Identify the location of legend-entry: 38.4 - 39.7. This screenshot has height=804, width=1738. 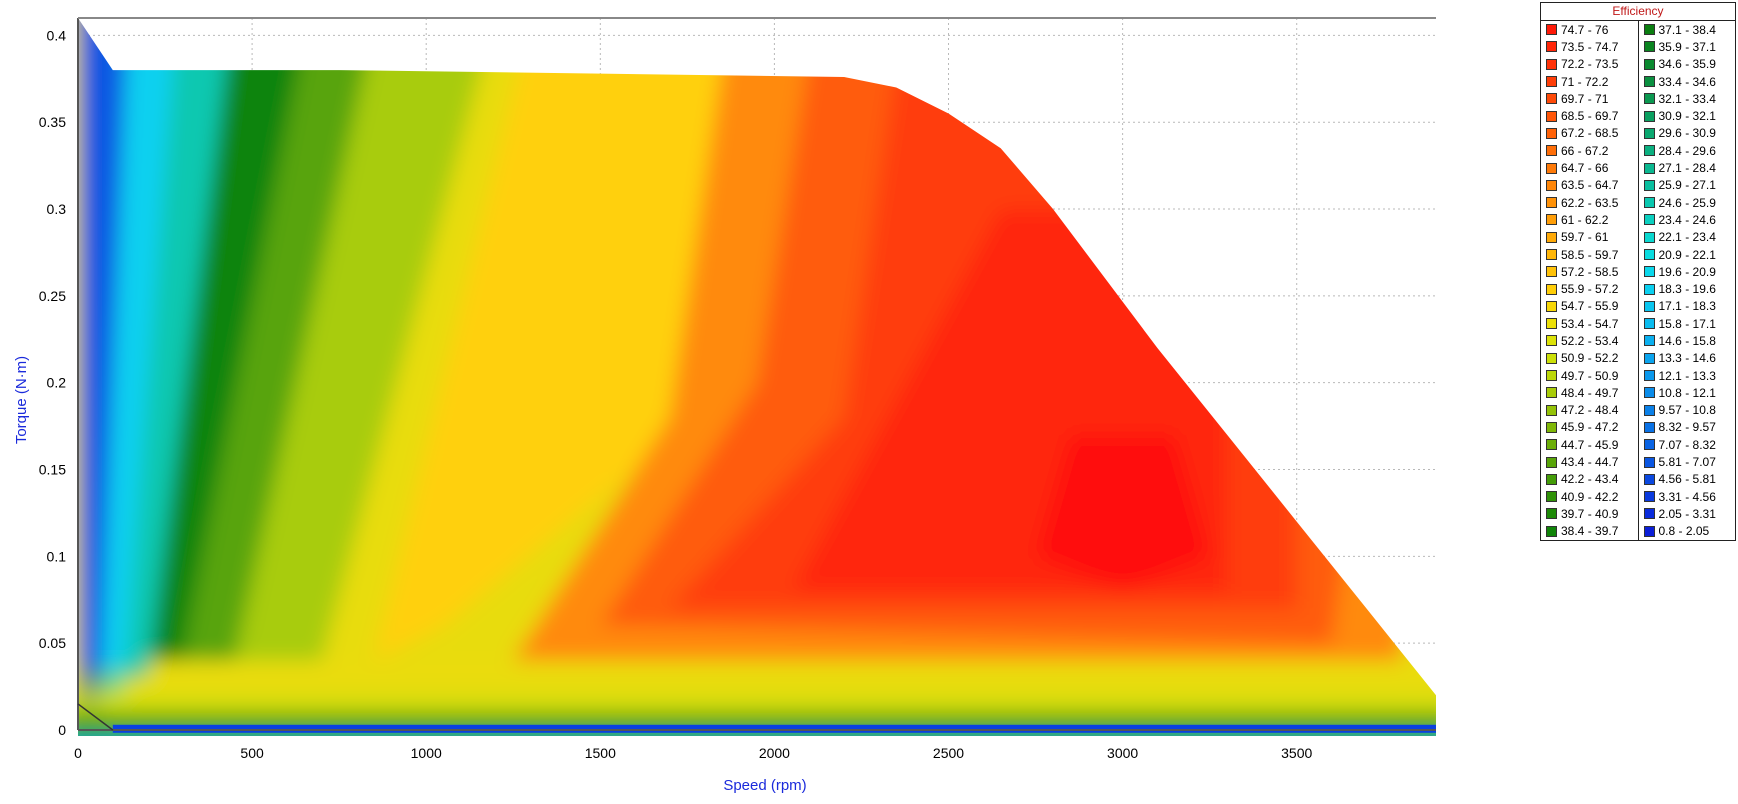
(1589, 531).